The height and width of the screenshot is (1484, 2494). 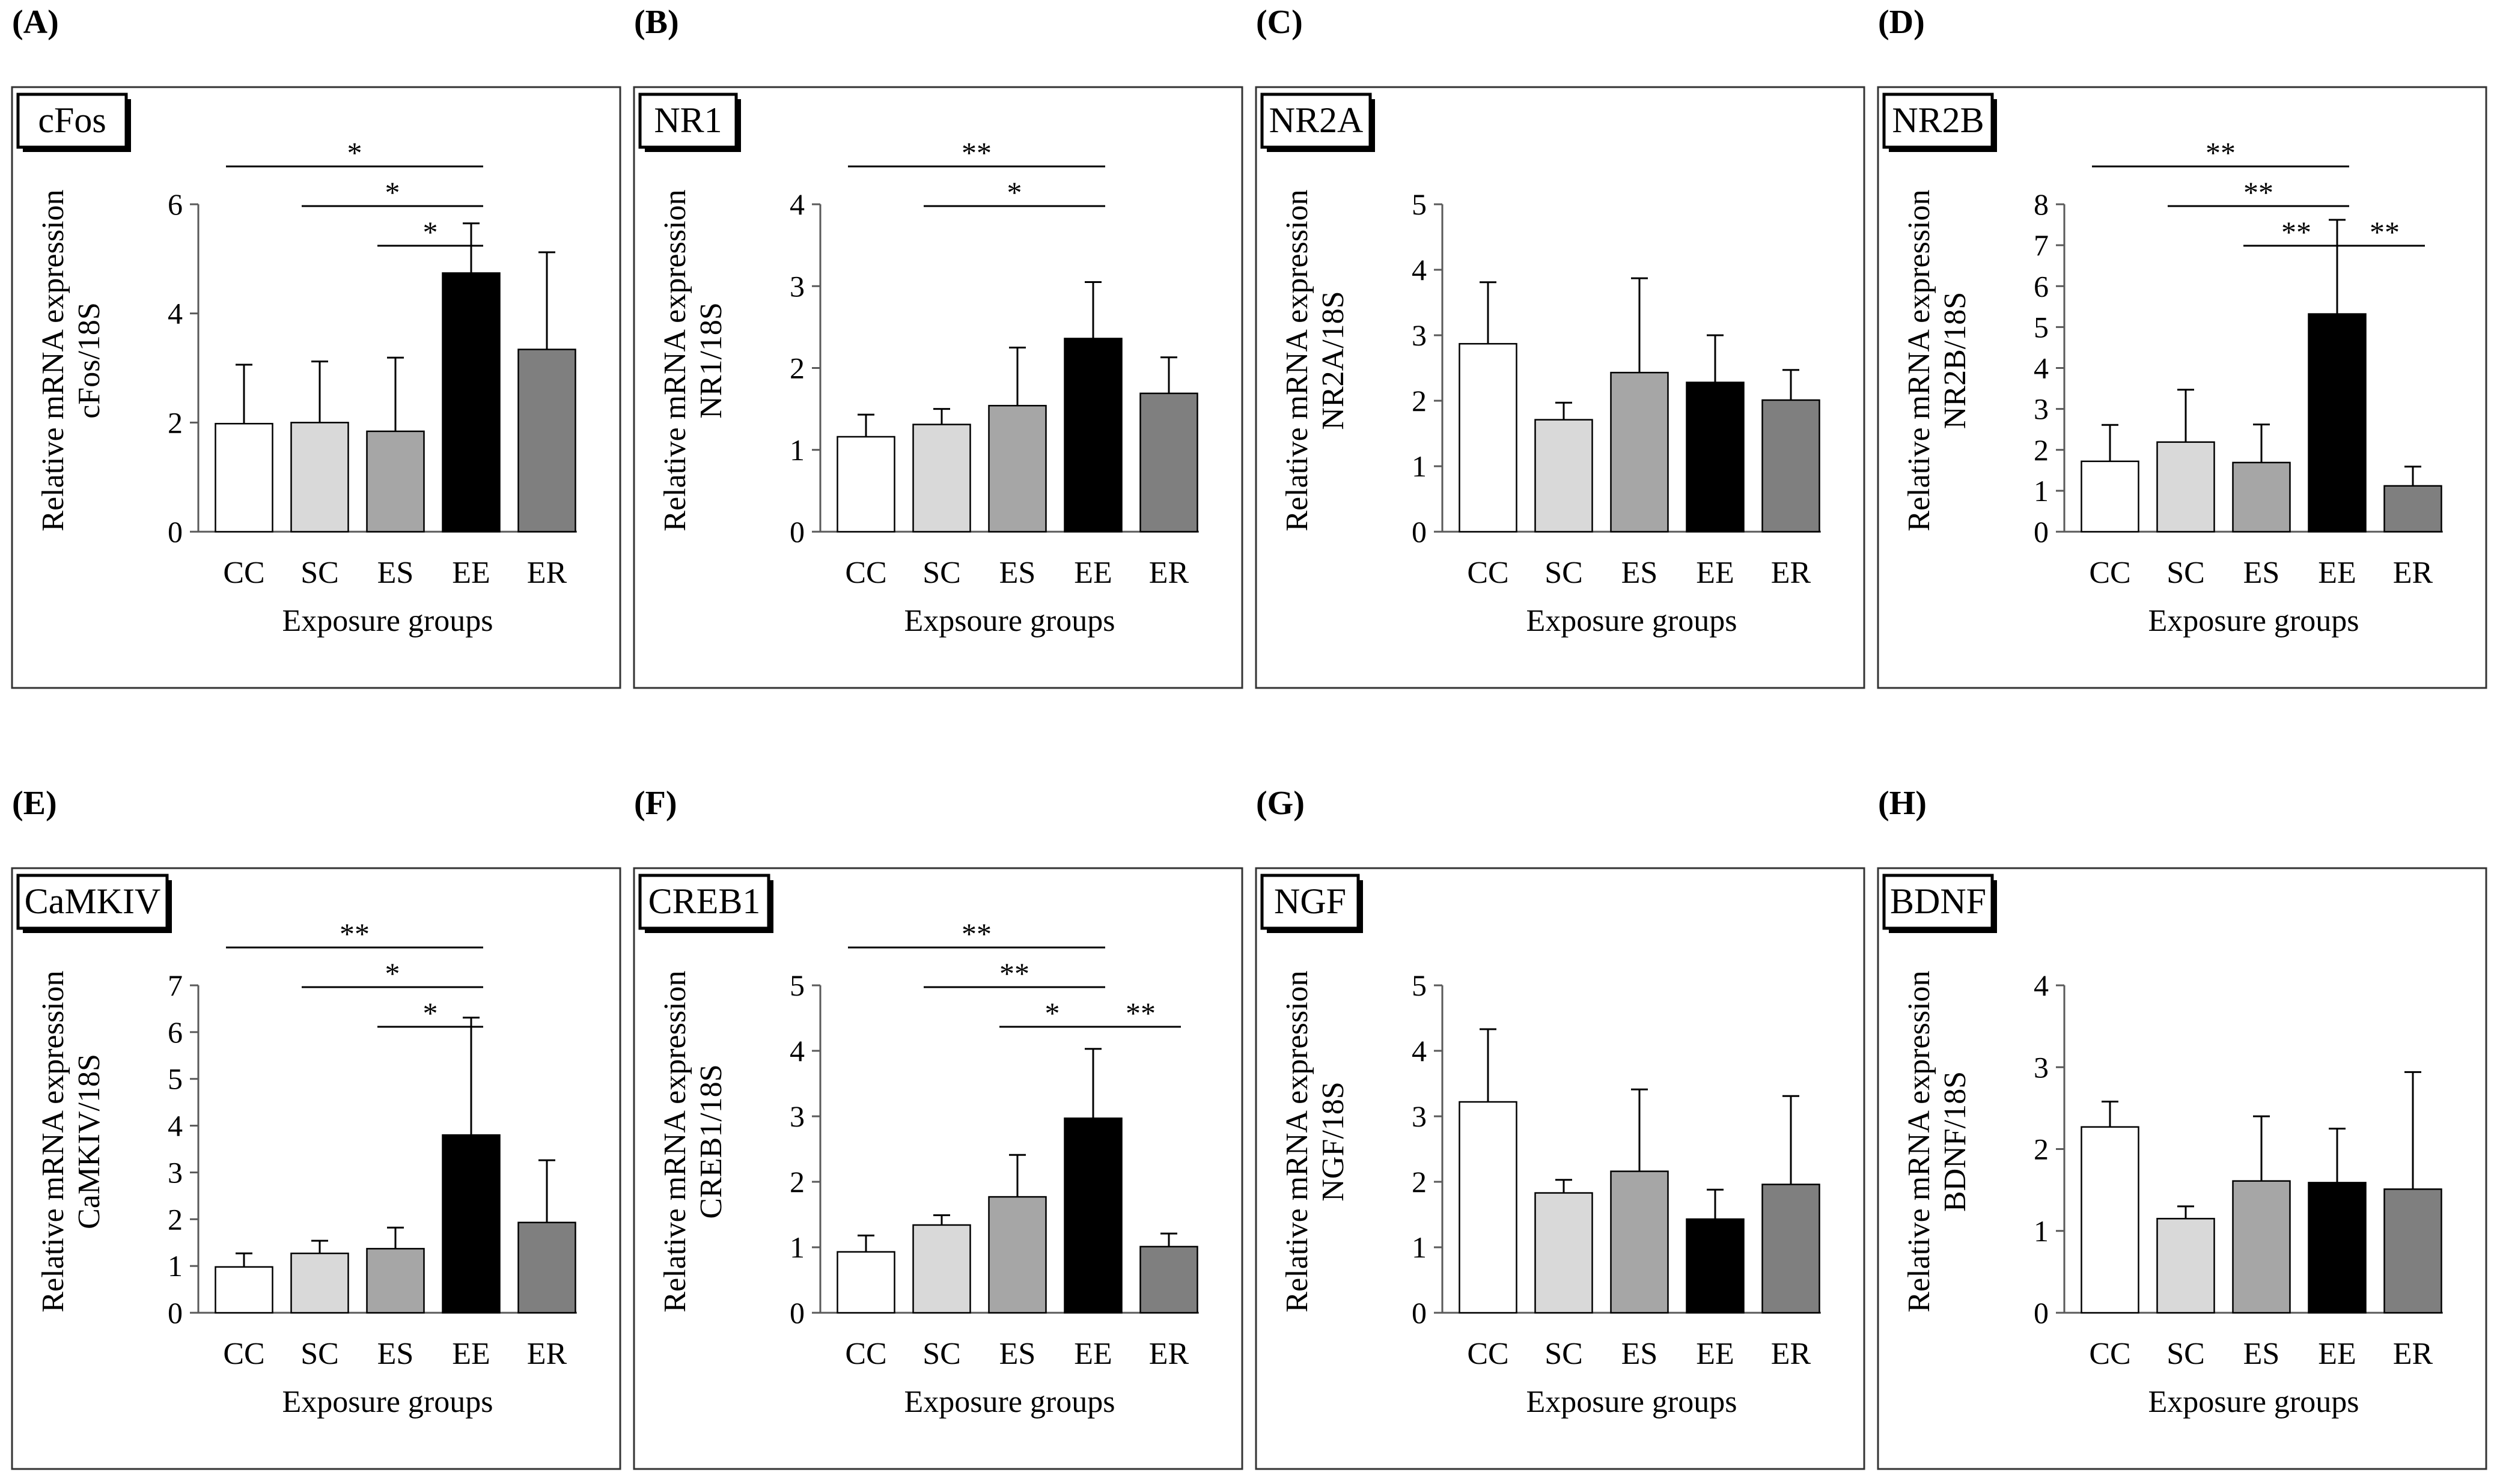 I want to click on y-axis-label-line2: NR1/18S, so click(x=711, y=360).